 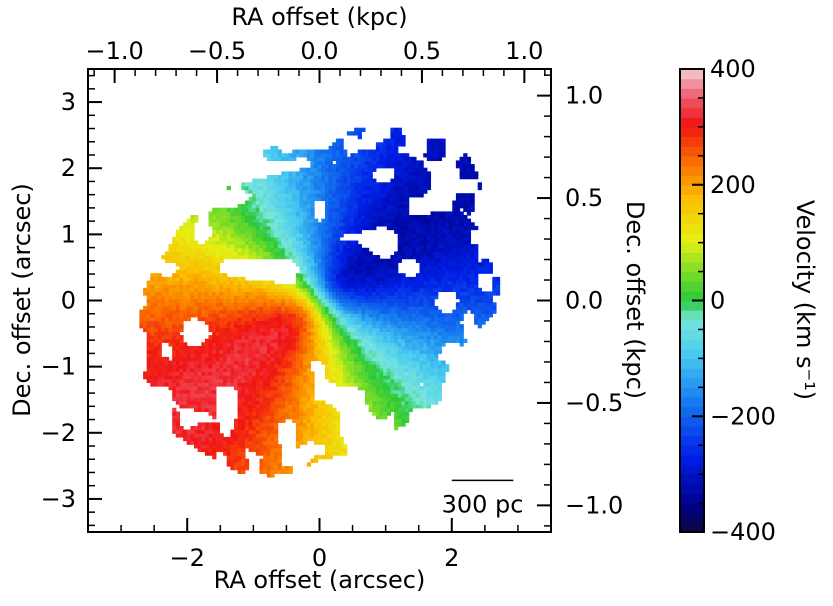 What do you see at coordinates (22, 300) in the screenshot?
I see `y-axis-title: Dec. offset (arcsec)` at bounding box center [22, 300].